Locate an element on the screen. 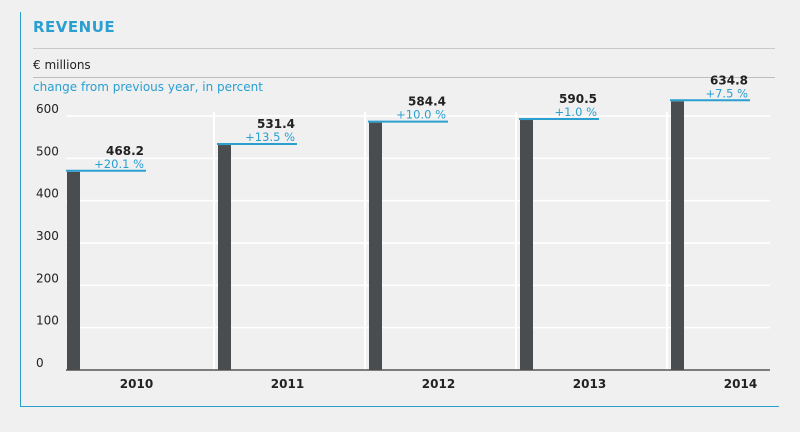 This screenshot has width=800, height=432. x-tick-label: 2010 is located at coordinates (136, 384).